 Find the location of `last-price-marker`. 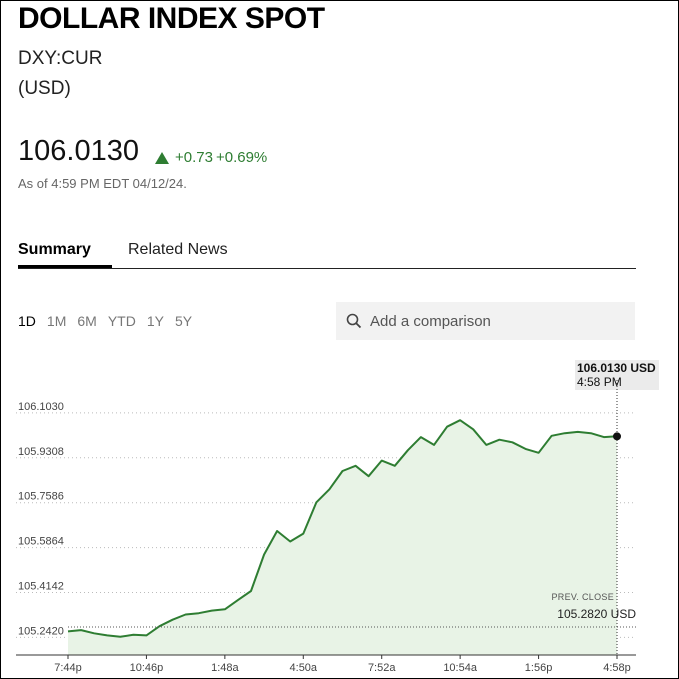

last-price-marker is located at coordinates (617, 436).